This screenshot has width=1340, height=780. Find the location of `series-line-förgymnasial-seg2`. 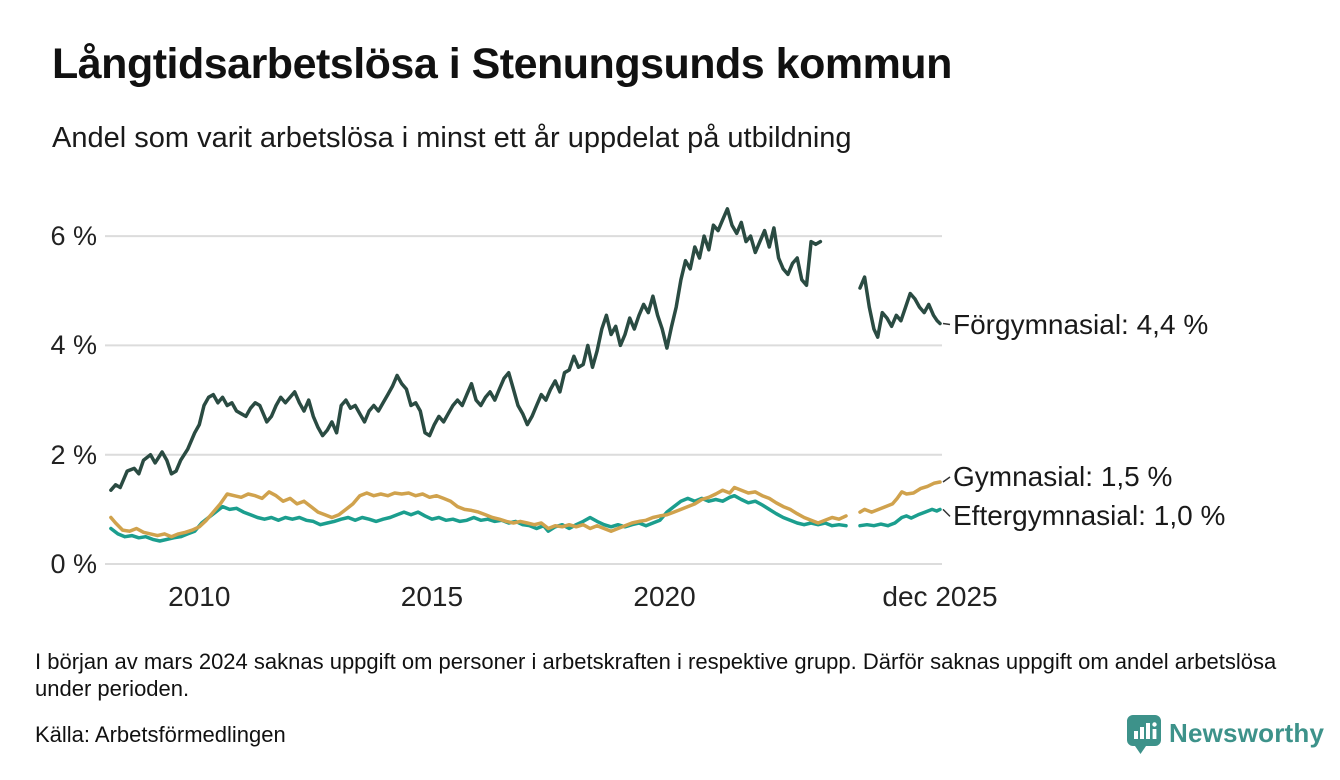

series-line-förgymnasial-seg2 is located at coordinates (900, 307).